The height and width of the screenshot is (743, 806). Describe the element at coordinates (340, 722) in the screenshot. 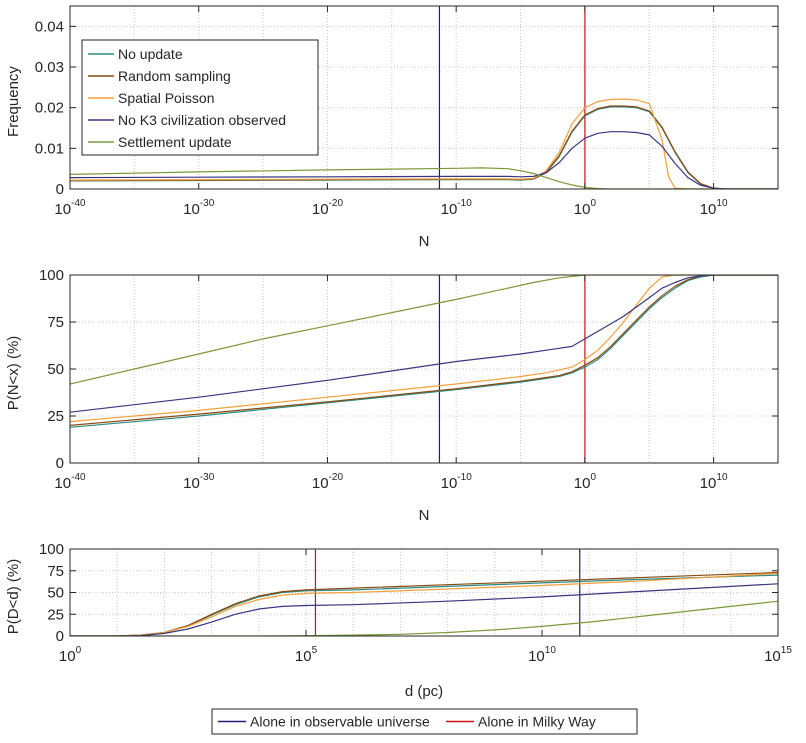

I see `legend-label-alone-in-observable-universe: Alone in observable universe` at that location.